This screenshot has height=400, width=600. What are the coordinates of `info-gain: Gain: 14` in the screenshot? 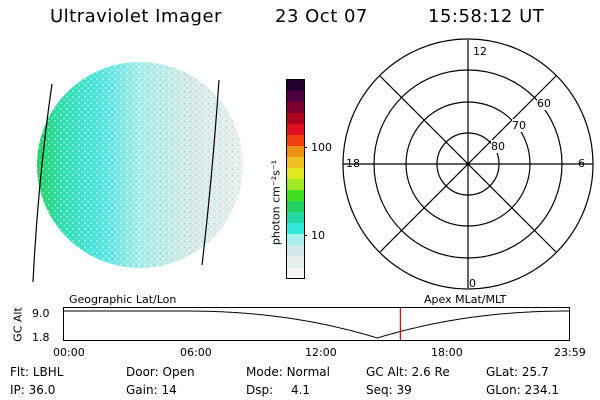 It's located at (151, 390).